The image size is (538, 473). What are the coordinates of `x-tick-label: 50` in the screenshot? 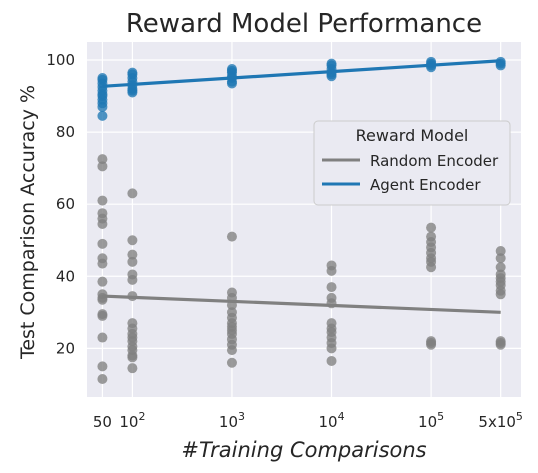 It's located at (102, 422).